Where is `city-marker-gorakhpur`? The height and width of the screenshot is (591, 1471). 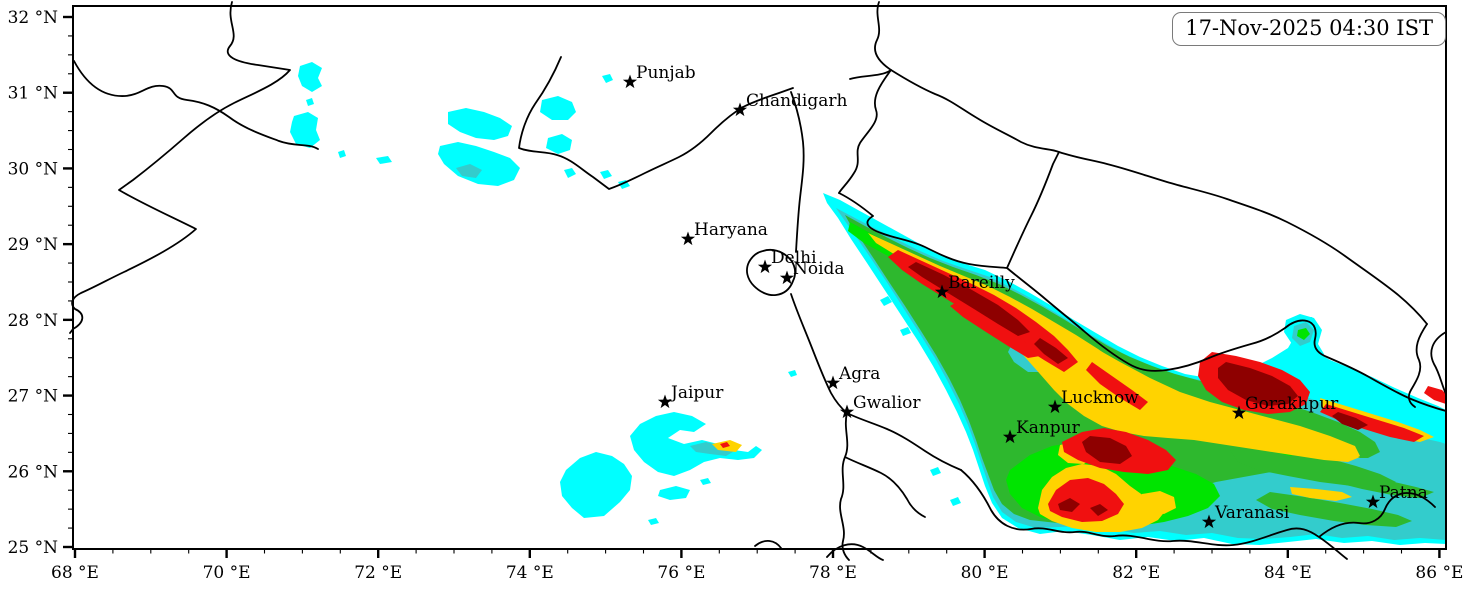 city-marker-gorakhpur is located at coordinates (1239, 412).